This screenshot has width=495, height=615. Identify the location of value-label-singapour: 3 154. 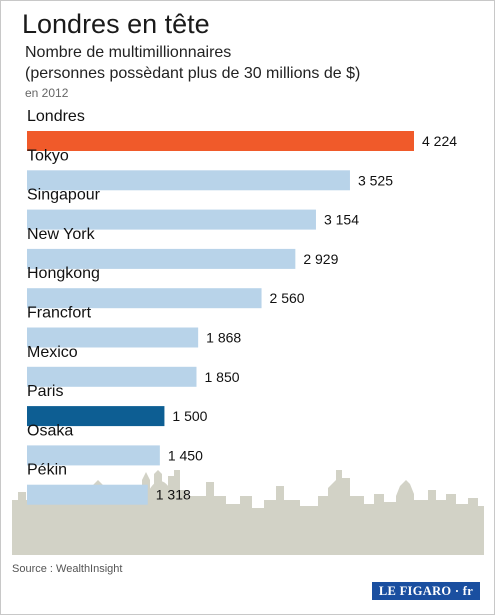
(341, 220).